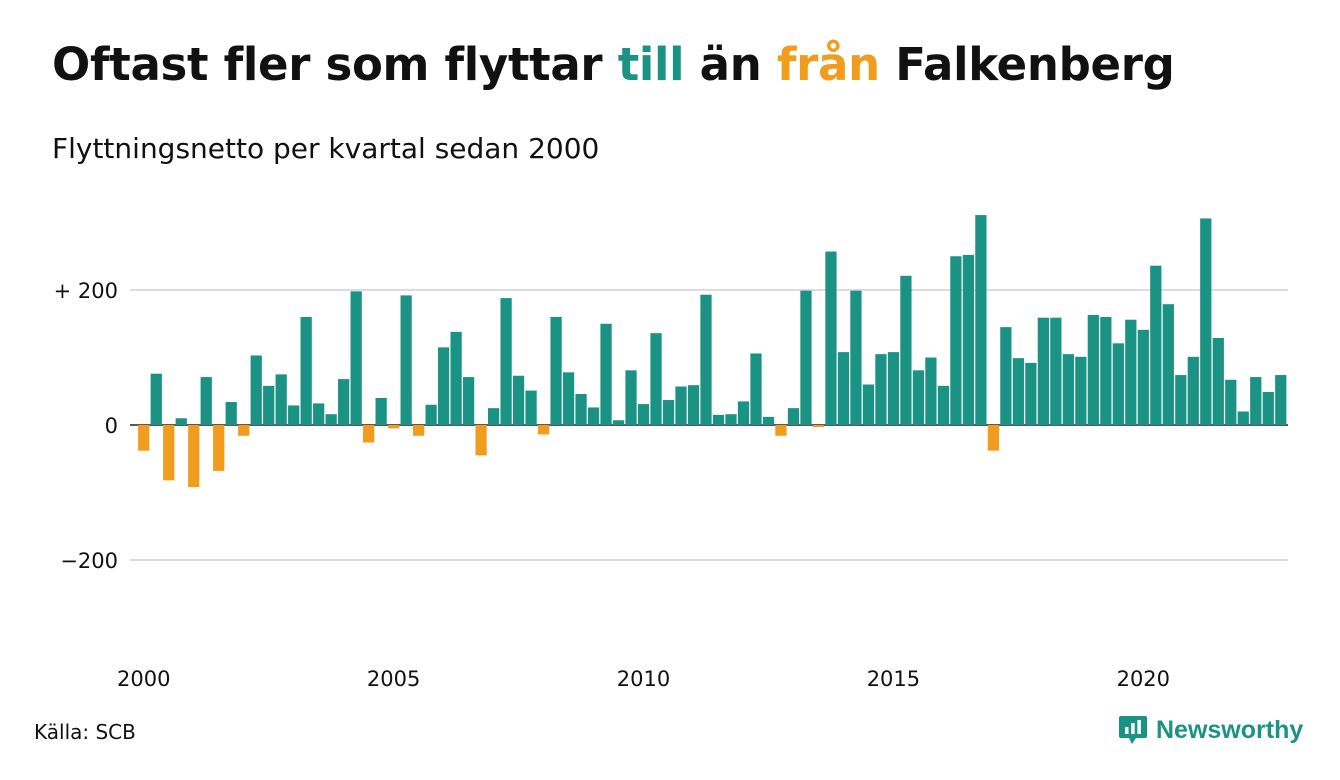 This screenshot has width=1340, height=780. I want to click on x-tick-label: 2010, so click(643, 679).